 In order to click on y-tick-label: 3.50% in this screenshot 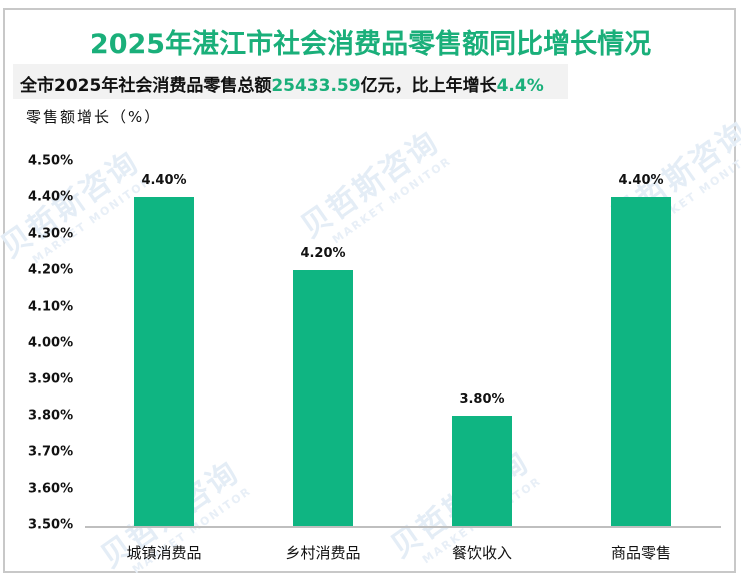, I will do `click(51, 525)`.